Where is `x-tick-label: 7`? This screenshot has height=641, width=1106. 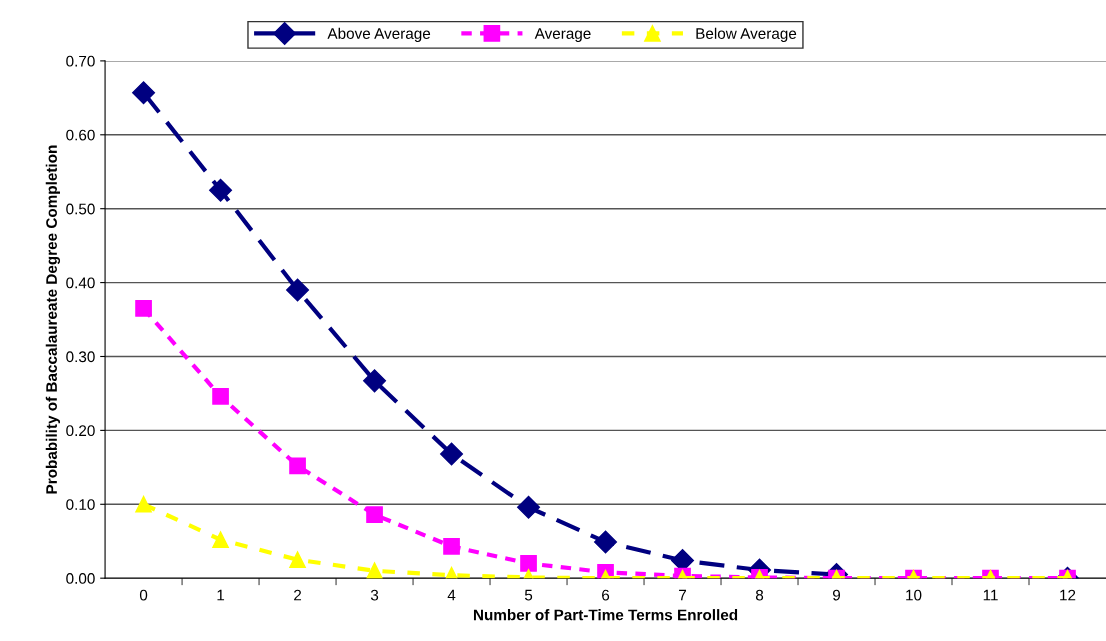
x-tick-label: 7 is located at coordinates (683, 595).